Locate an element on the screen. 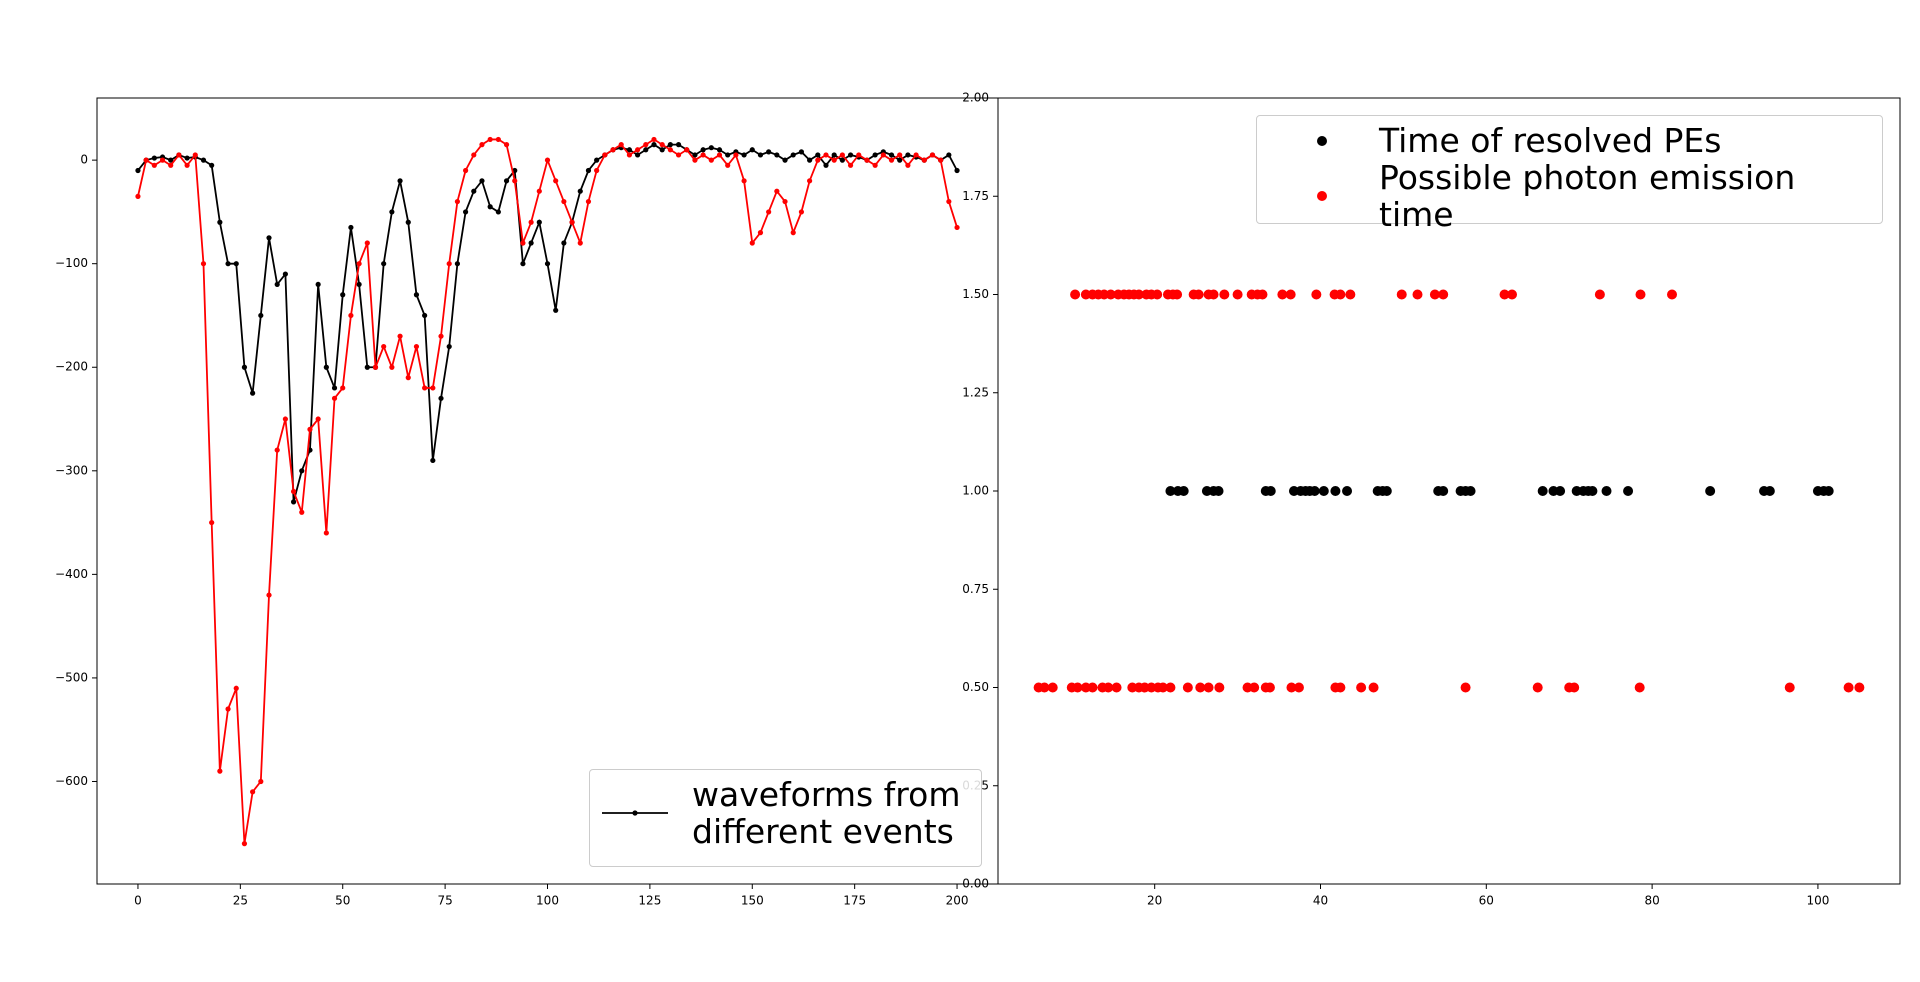 This screenshot has height=982, width=1920. y-tick-label: −200 is located at coordinates (71, 367).